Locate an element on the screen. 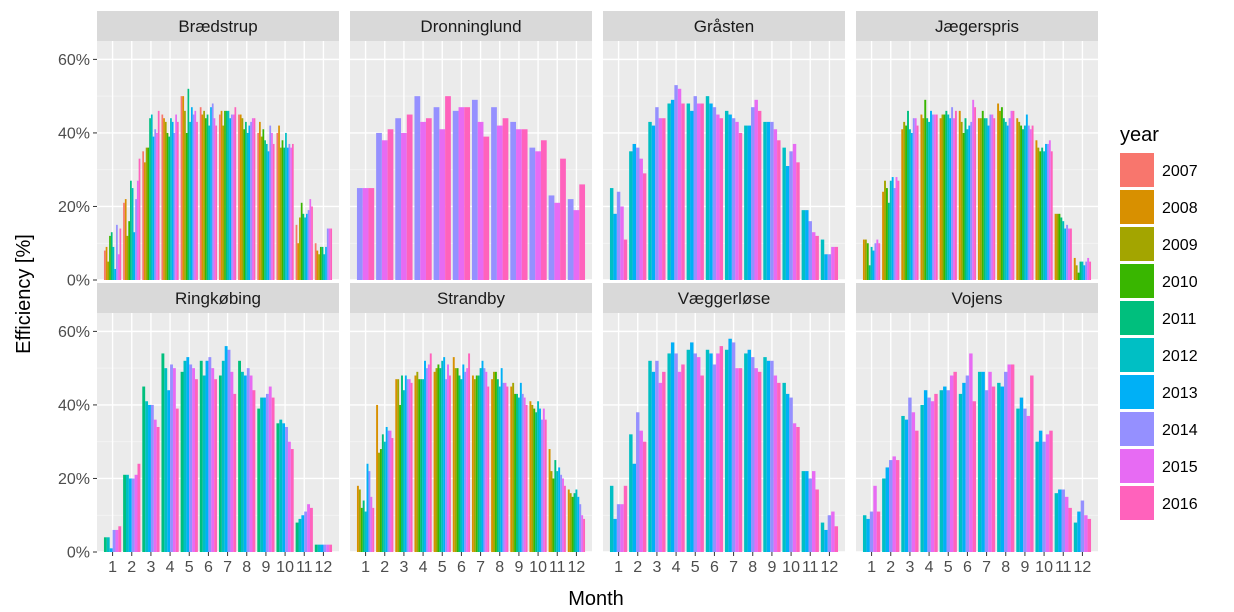 This screenshot has width=1234, height=612. legend-label: 2011 is located at coordinates (1179, 319).